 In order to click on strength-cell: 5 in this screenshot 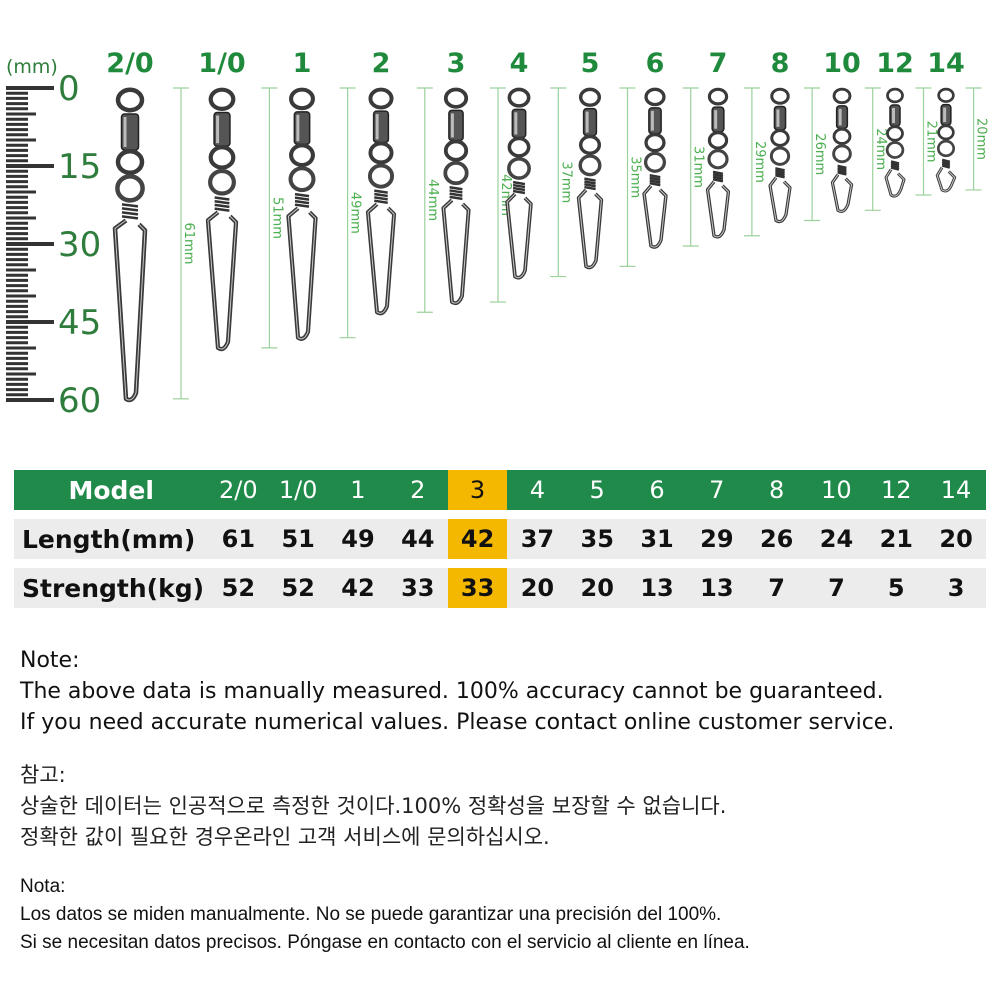, I will do `click(896, 588)`.